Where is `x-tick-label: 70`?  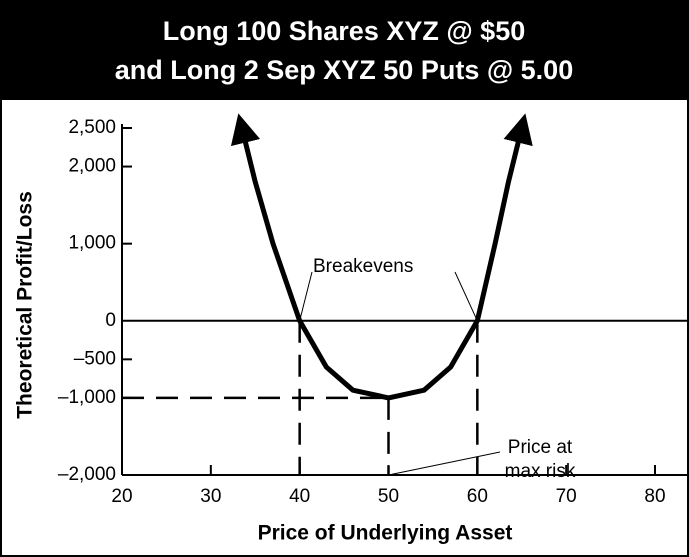
x-tick-label: 70 is located at coordinates (566, 496).